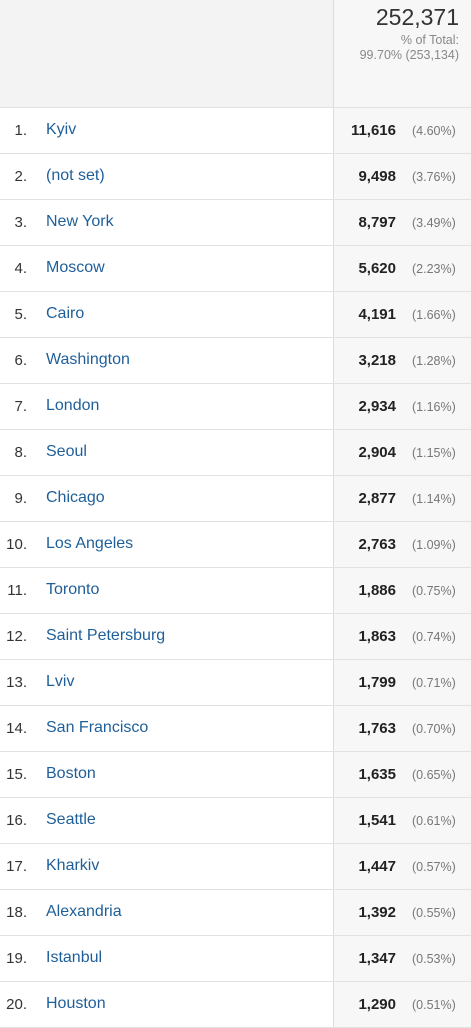 This screenshot has height=1028, width=471. What do you see at coordinates (20, 452) in the screenshot?
I see `row-rank: 8.` at bounding box center [20, 452].